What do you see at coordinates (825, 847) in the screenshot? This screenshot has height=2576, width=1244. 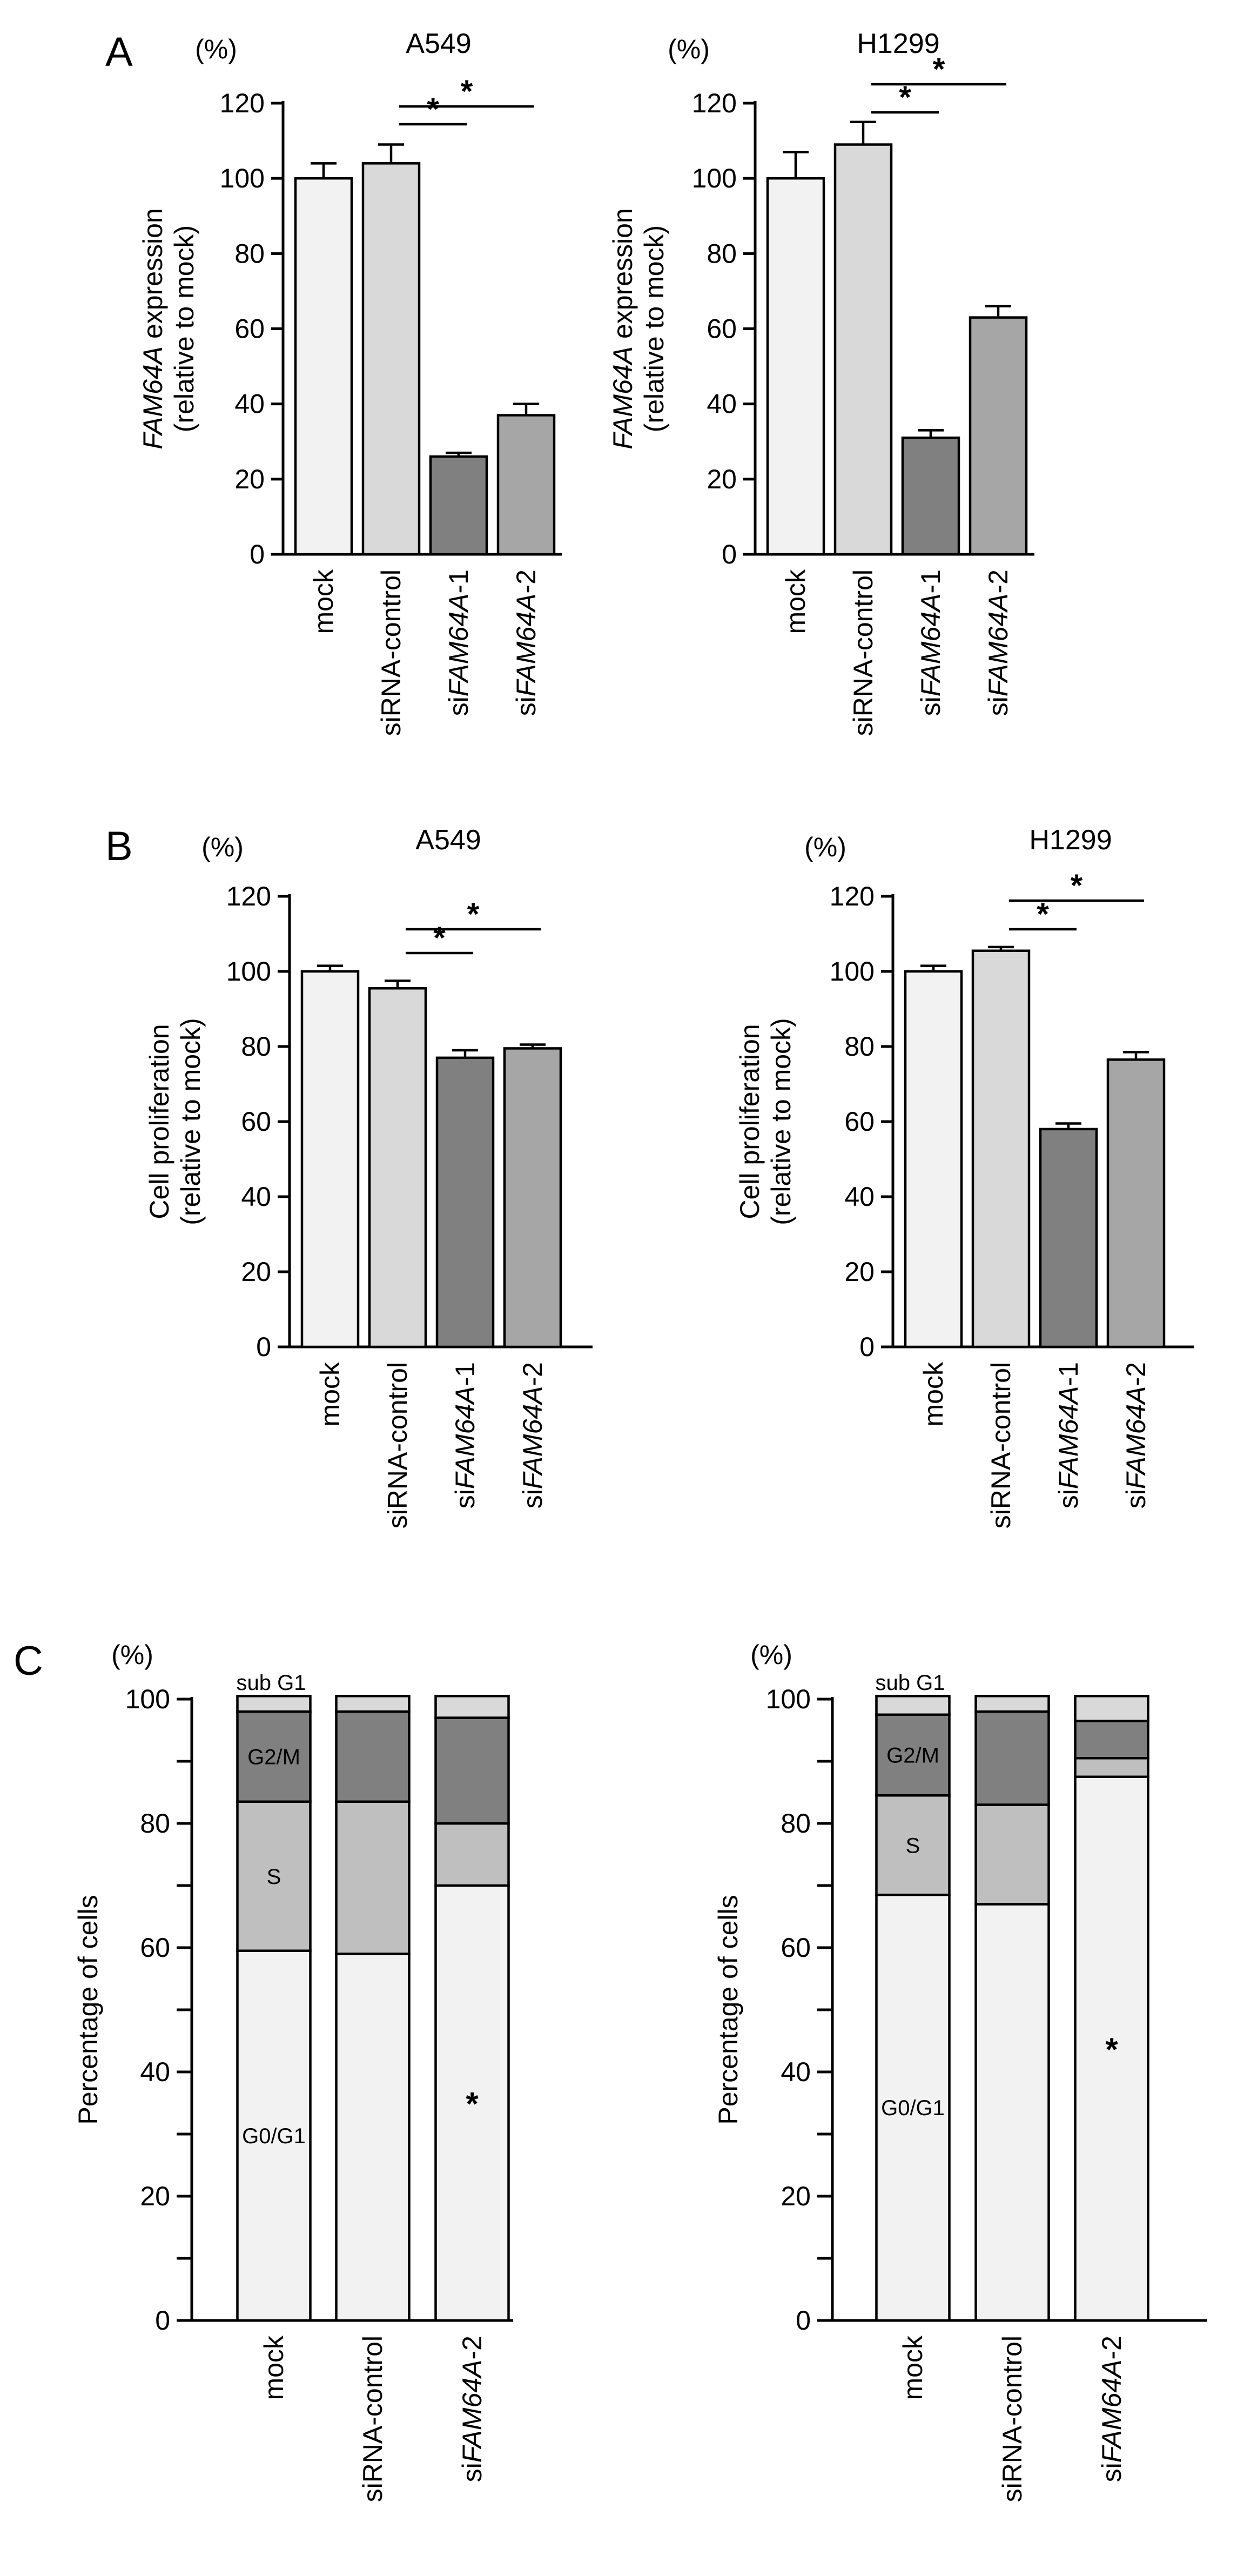 I see `y-unit-label: (%)` at bounding box center [825, 847].